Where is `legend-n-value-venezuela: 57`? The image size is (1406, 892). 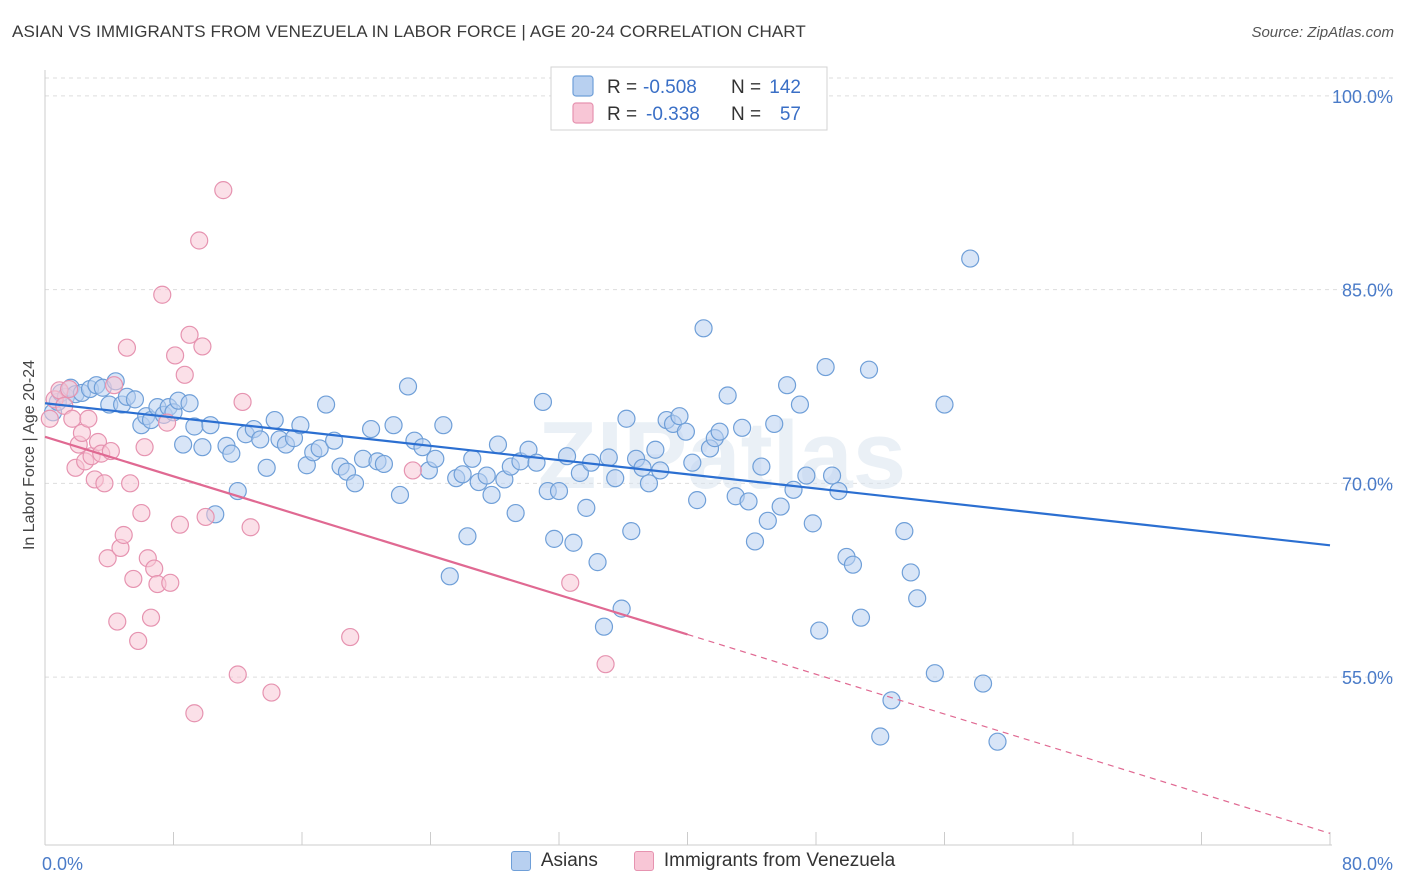 legend-n-value-venezuela: 57 is located at coordinates (790, 114).